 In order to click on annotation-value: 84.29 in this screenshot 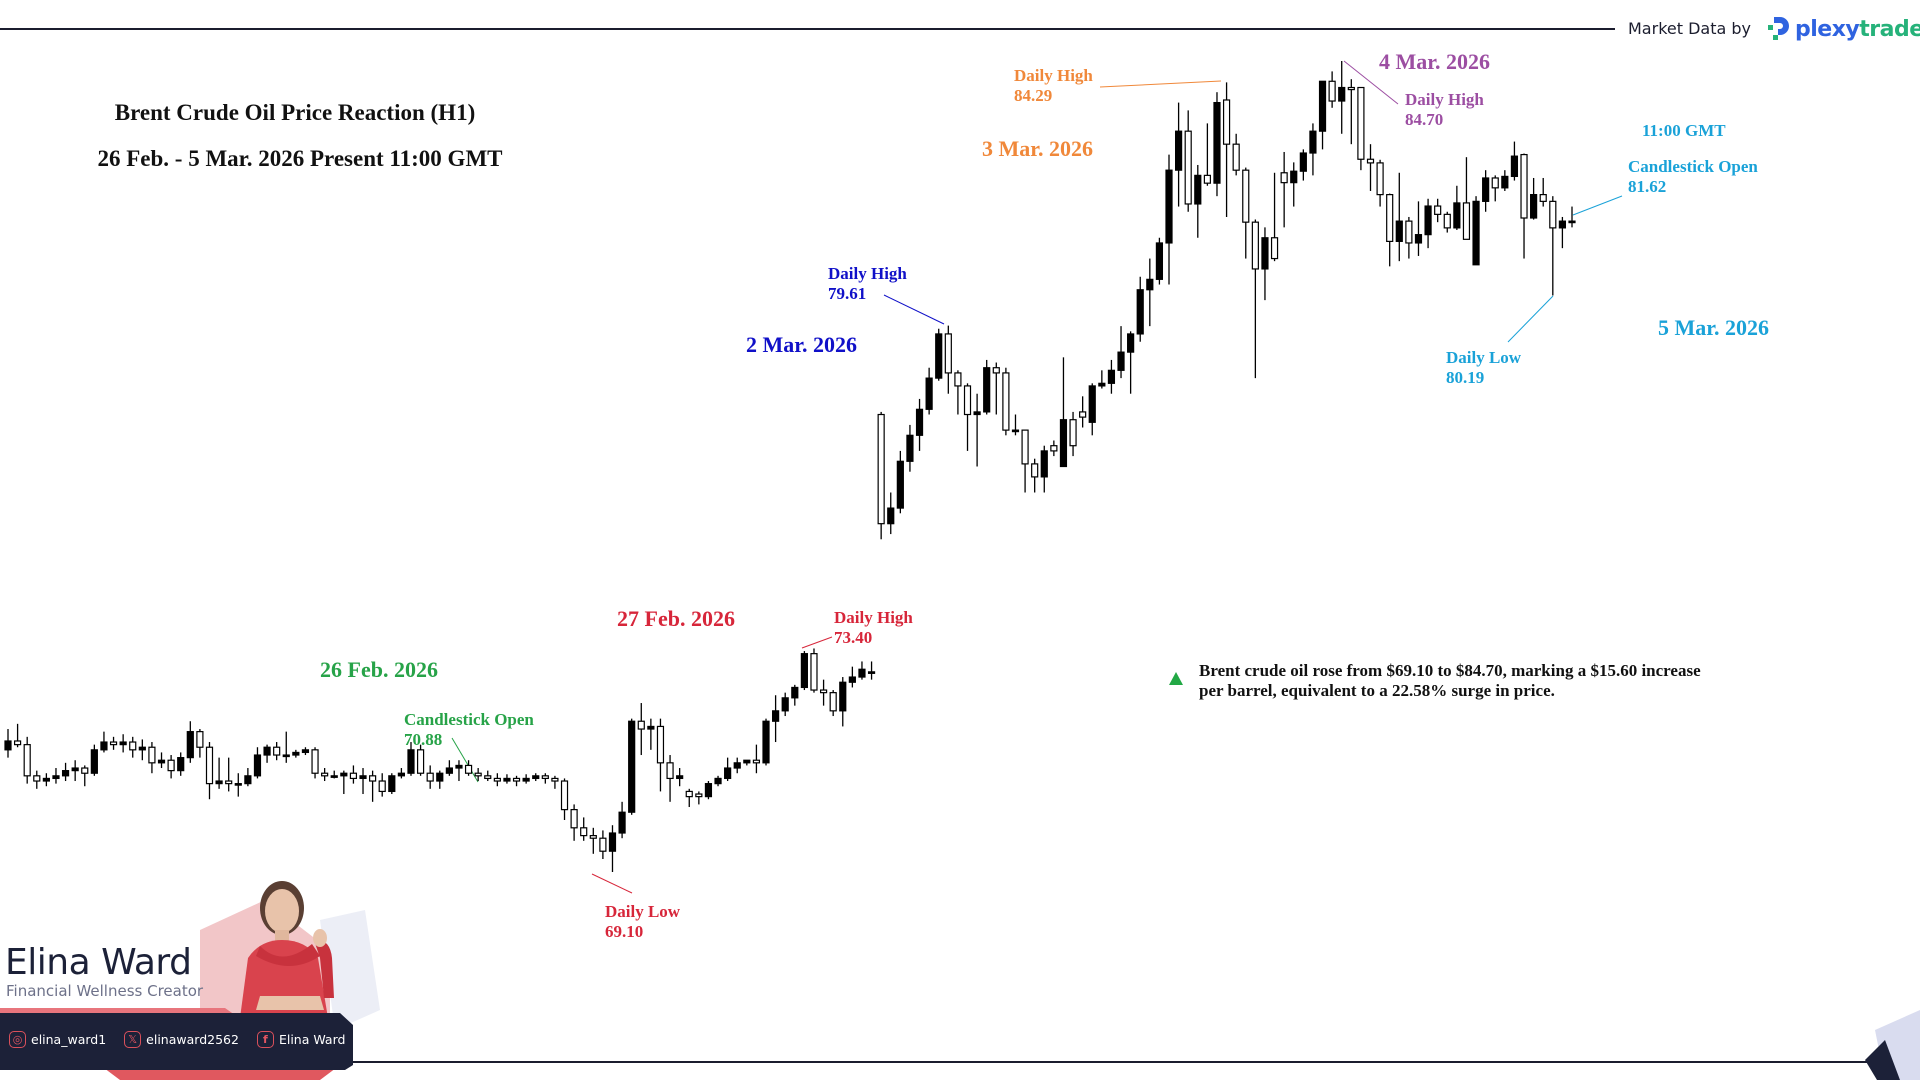, I will do `click(1033, 95)`.